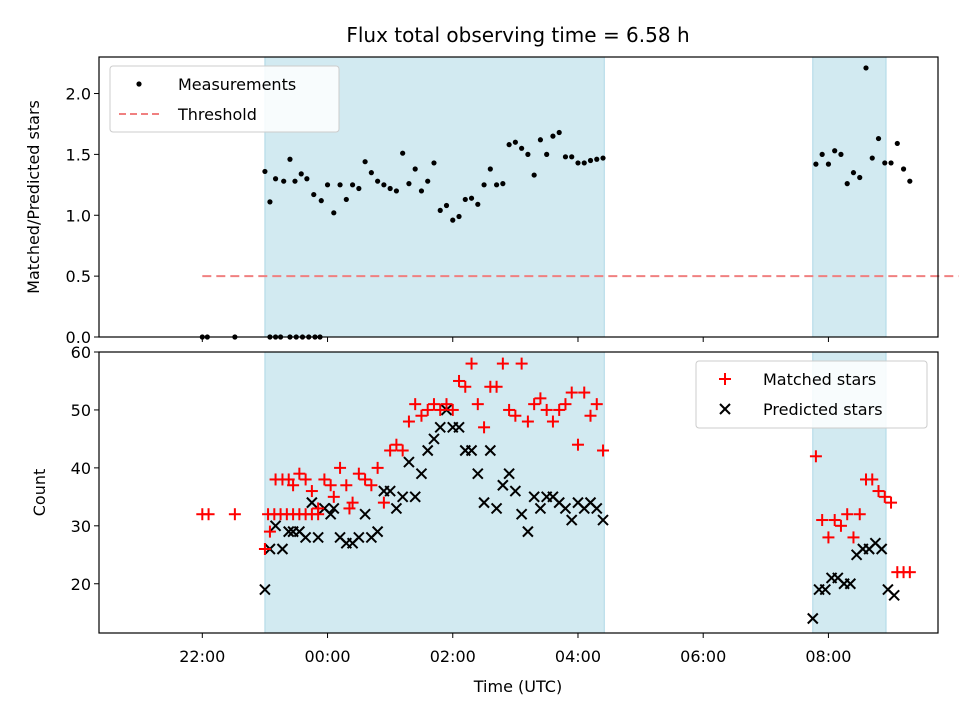 The width and height of the screenshot is (960, 720). Describe the element at coordinates (849, 197) in the screenshot. I see `observing-window-shade` at that location.